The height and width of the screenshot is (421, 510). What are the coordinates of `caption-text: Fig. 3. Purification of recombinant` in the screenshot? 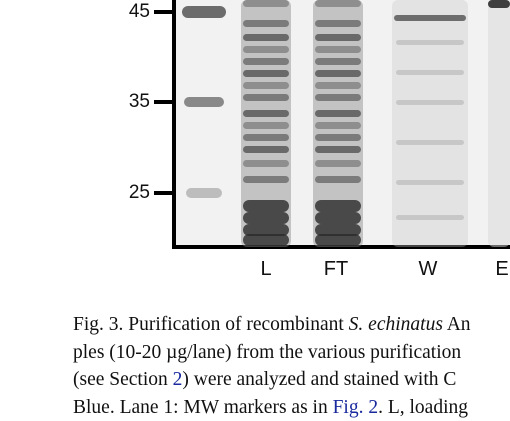 It's located at (211, 324).